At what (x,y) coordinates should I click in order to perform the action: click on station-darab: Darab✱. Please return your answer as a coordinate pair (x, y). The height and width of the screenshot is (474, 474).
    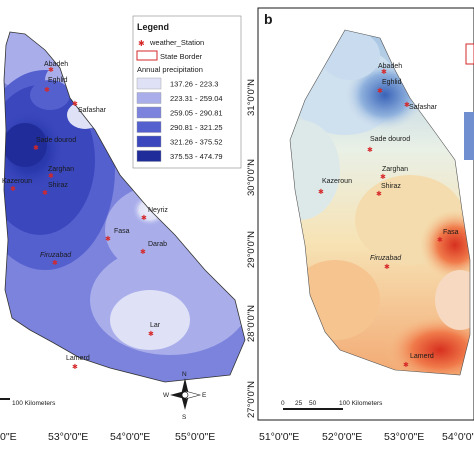
    Looking at the image, I should click on (153, 248).